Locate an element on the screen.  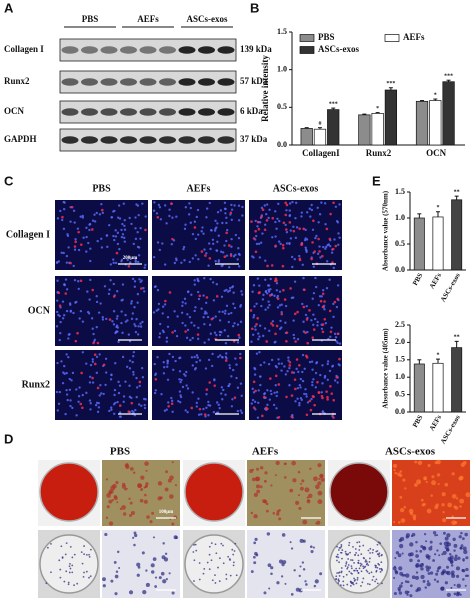
column-label: AEFs is located at coordinates (199, 188).